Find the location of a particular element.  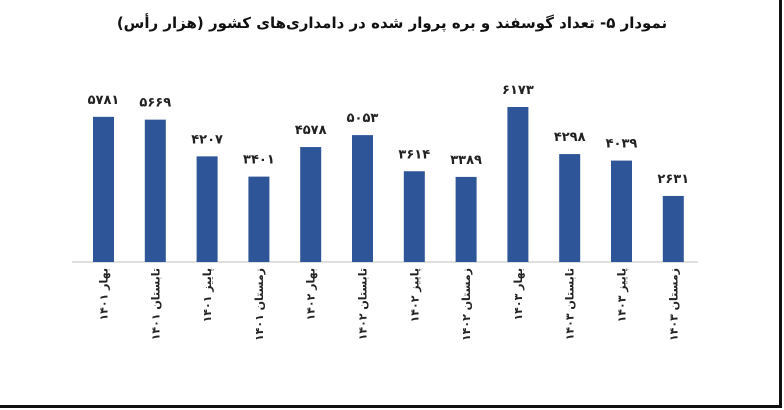

value-label: ۴۵۷۸ is located at coordinates (311, 130).